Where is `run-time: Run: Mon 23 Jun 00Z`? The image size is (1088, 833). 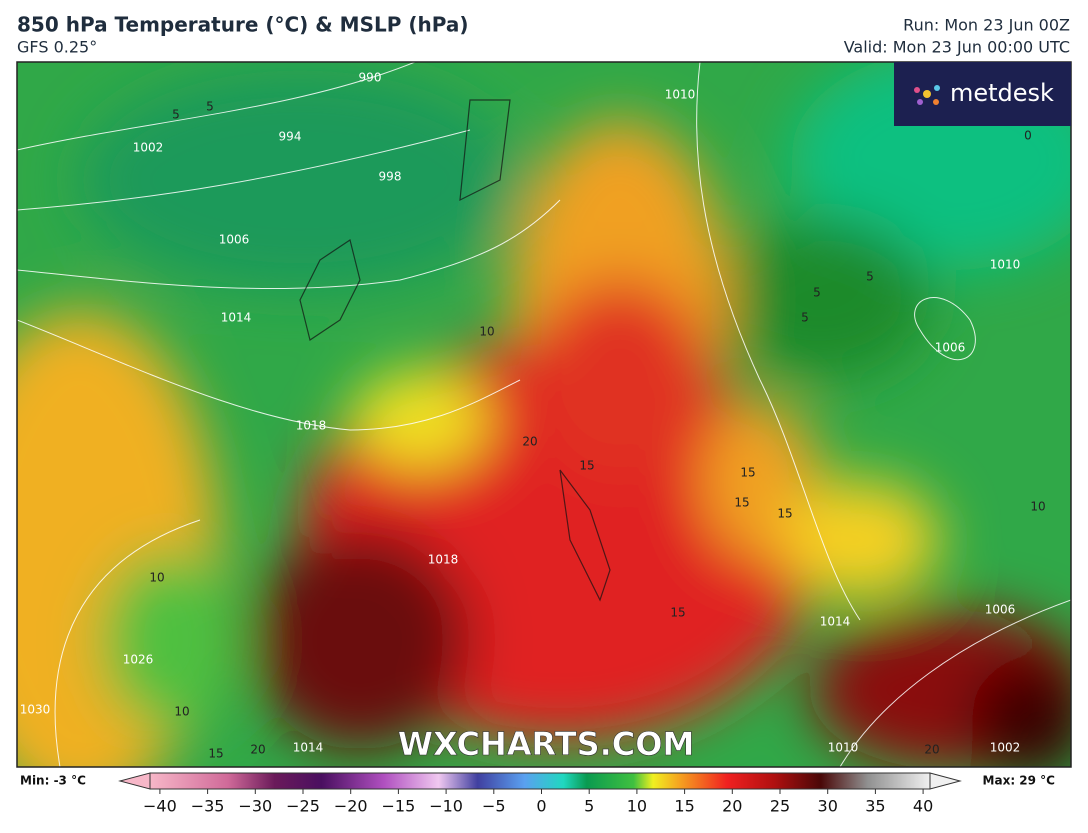 run-time: Run: Mon 23 Jun 00Z is located at coordinates (986, 25).